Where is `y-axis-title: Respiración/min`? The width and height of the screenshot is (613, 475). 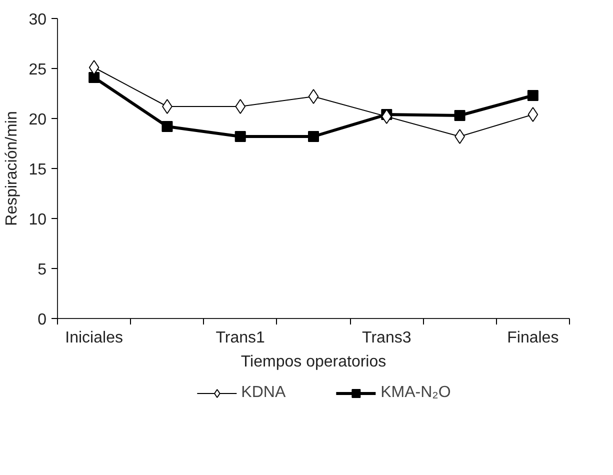 y-axis-title: Respiración/min is located at coordinates (12, 168).